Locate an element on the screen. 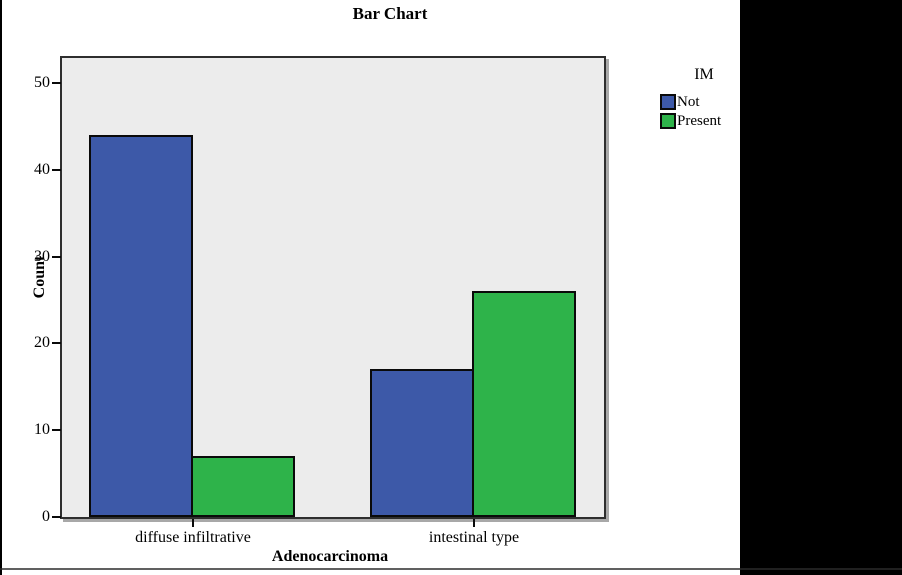  bar-present-diffuse-infiltrative is located at coordinates (243, 486).